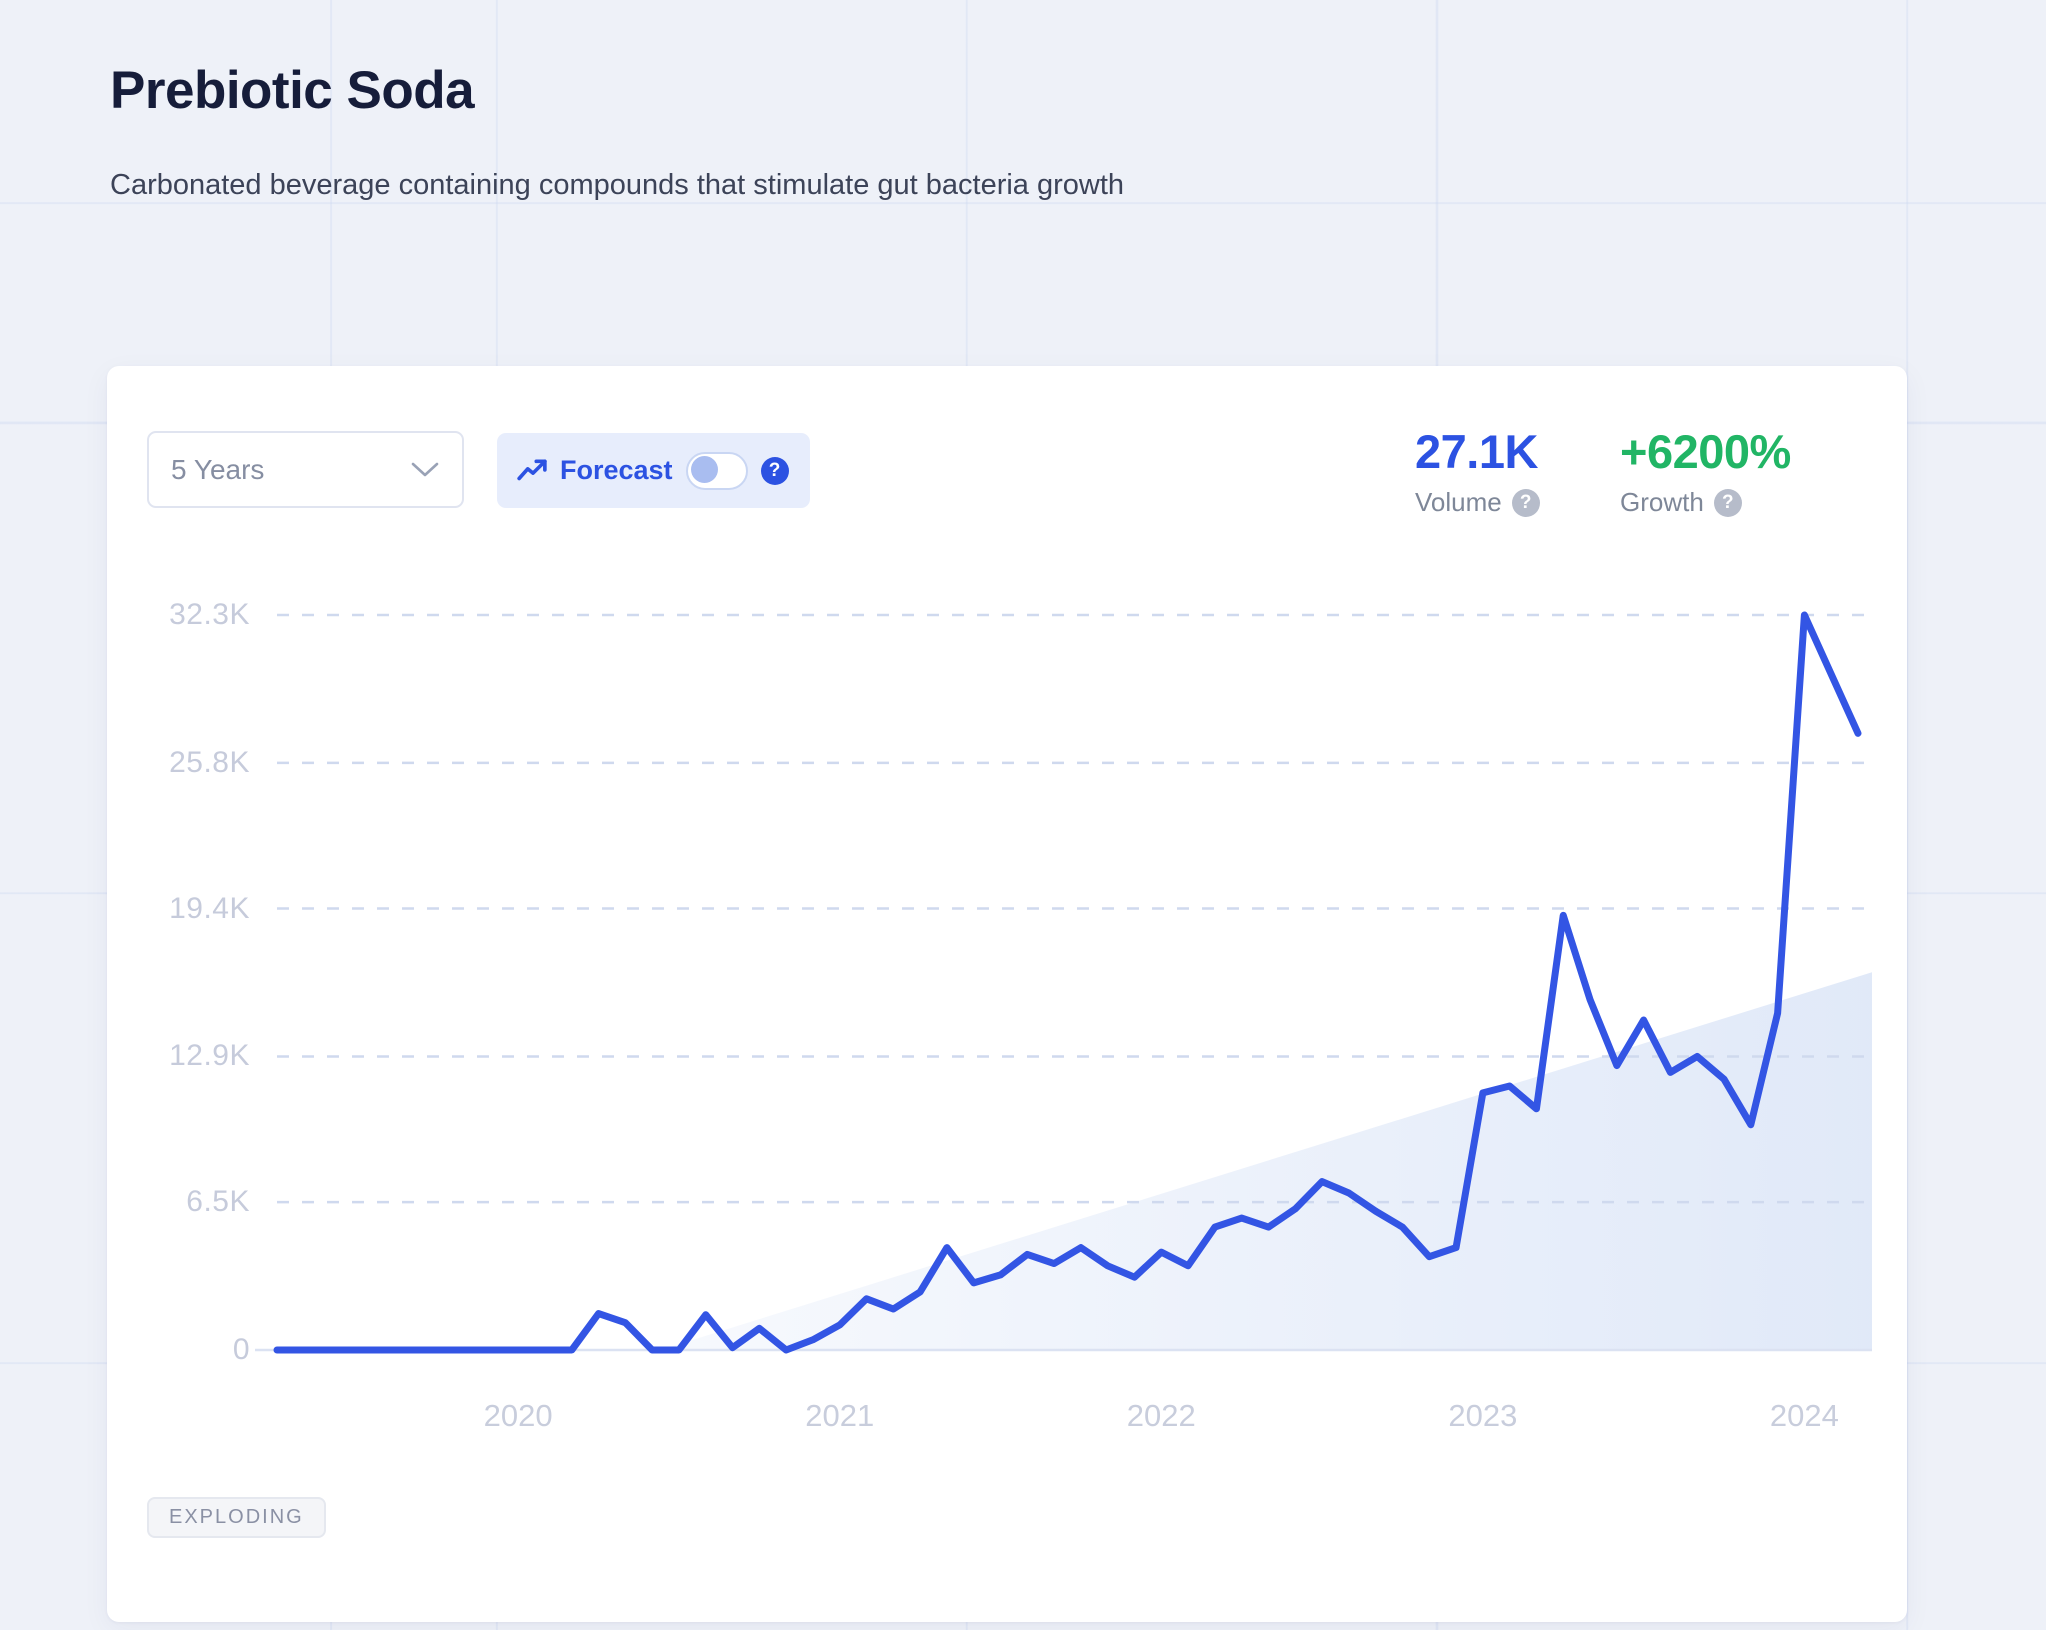  I want to click on growth-value: +6200%, so click(1705, 451).